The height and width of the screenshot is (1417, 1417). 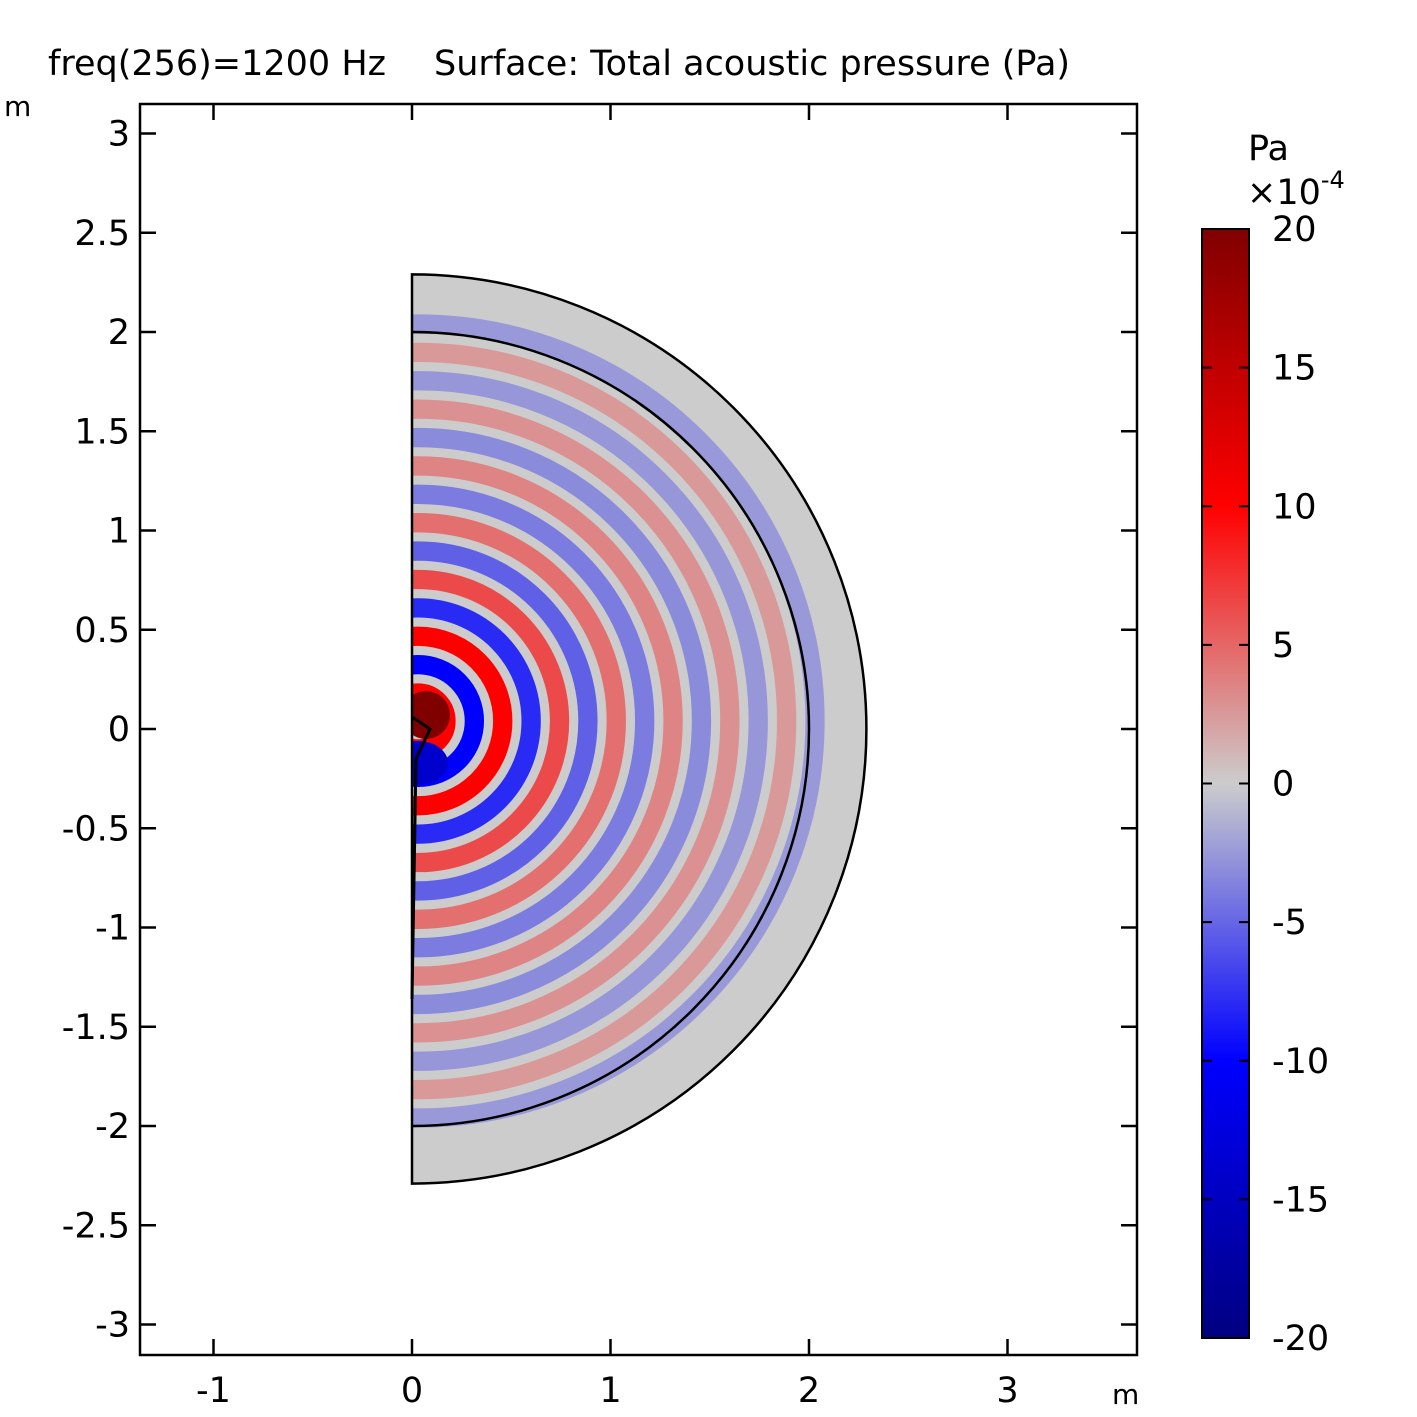 What do you see at coordinates (430, 763) in the screenshot?
I see `source-lobe-negative` at bounding box center [430, 763].